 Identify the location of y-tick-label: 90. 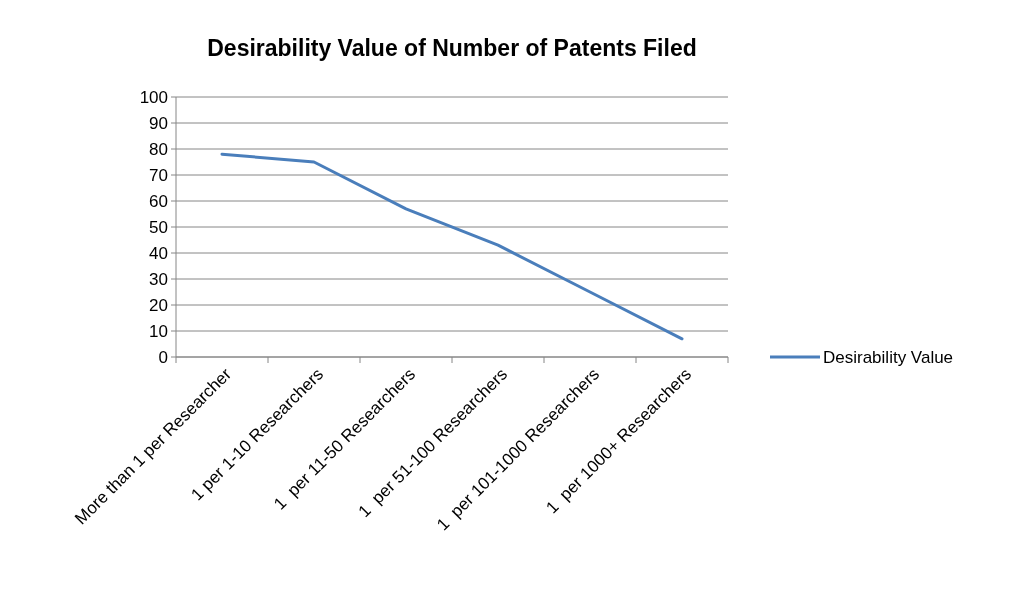
(158, 123).